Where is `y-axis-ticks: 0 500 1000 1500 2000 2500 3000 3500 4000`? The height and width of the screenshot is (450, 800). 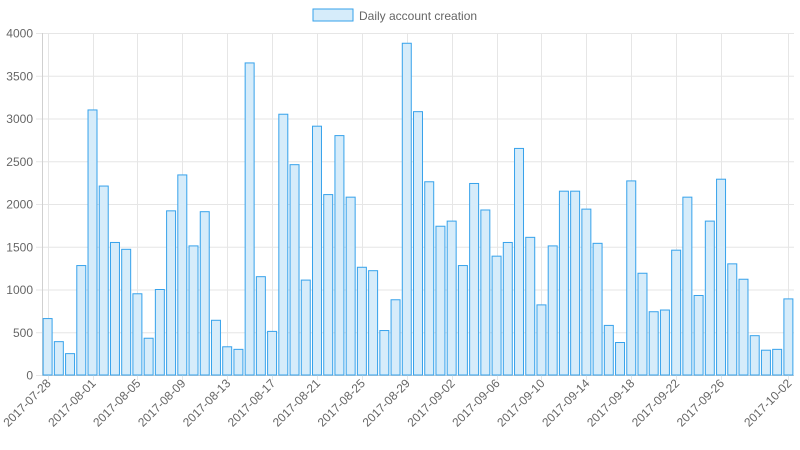 y-axis-ticks: 0 500 1000 1500 2000 2500 3000 3500 4000 is located at coordinates (24, 205).